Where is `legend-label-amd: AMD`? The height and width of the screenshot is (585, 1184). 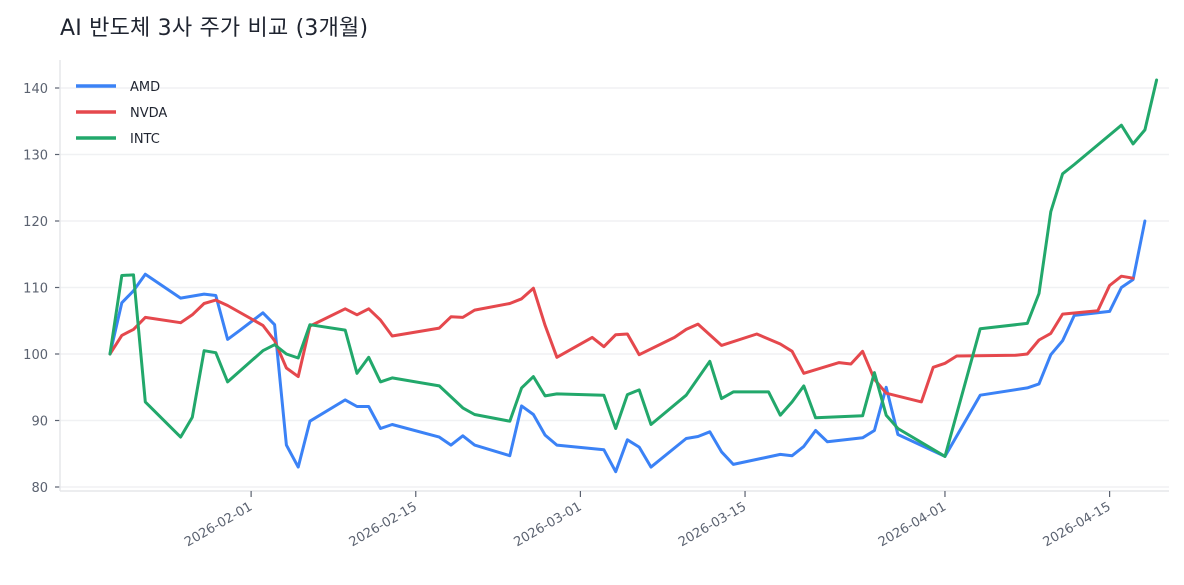
legend-label-amd: AMD is located at coordinates (145, 87).